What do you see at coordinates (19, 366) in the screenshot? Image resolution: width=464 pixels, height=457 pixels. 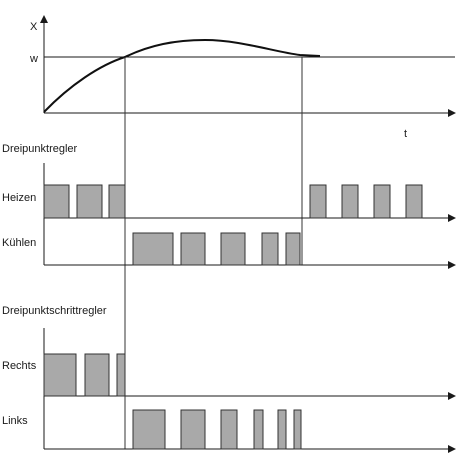 I see `track-label-rechts: Rechts` at bounding box center [19, 366].